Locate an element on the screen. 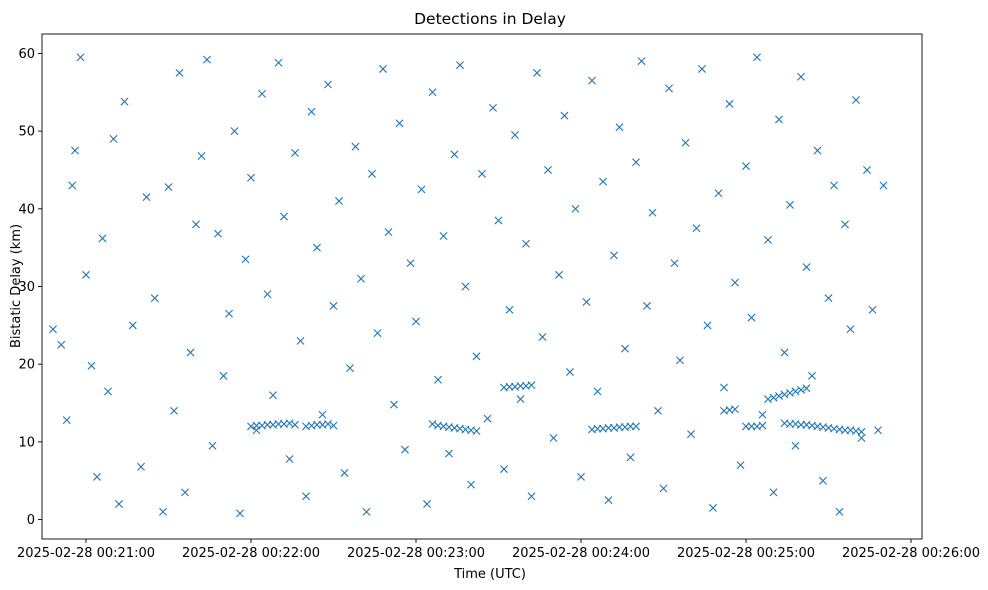 This screenshot has width=988, height=590. x-tick-label: 2025-02-28 00:25:00 is located at coordinates (746, 553).